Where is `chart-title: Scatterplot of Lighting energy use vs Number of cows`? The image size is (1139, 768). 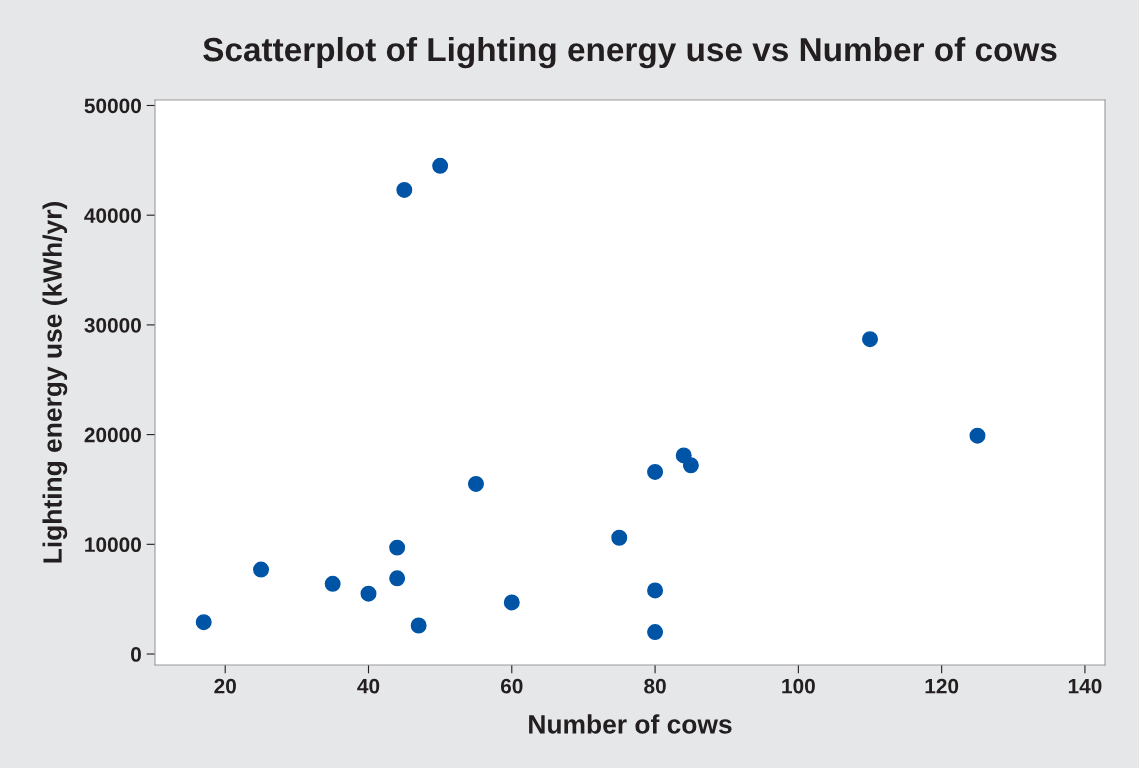
chart-title: Scatterplot of Lighting energy use vs Number of cows is located at coordinates (630, 52).